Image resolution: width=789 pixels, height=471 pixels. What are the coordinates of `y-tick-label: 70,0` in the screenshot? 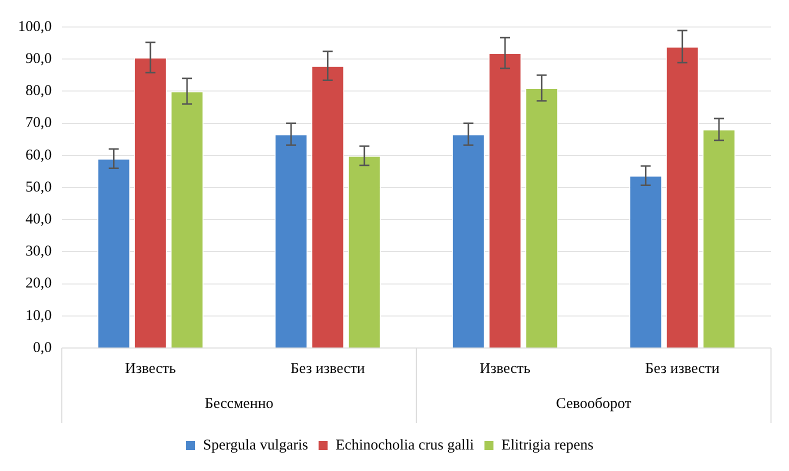 It's located at (39, 123).